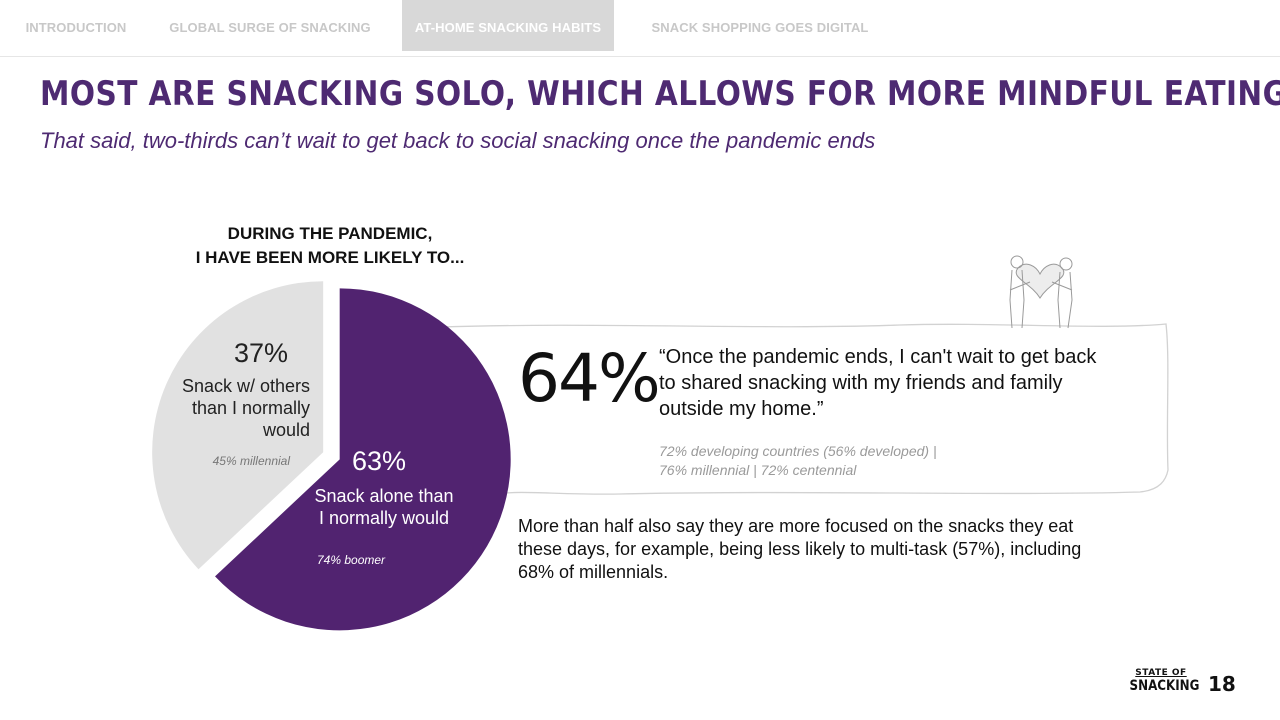  I want to click on slice-others-desc-2: than I normally, so click(250, 408).